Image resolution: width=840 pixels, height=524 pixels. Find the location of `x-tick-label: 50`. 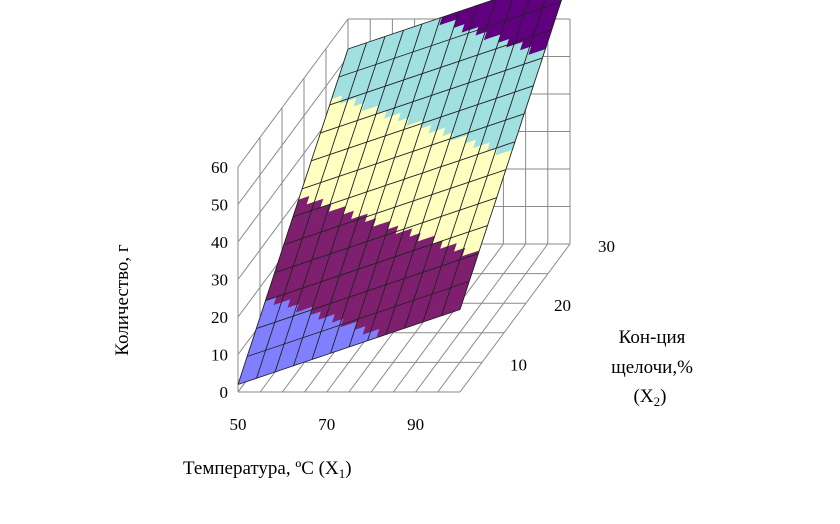

x-tick-label: 50 is located at coordinates (238, 424).